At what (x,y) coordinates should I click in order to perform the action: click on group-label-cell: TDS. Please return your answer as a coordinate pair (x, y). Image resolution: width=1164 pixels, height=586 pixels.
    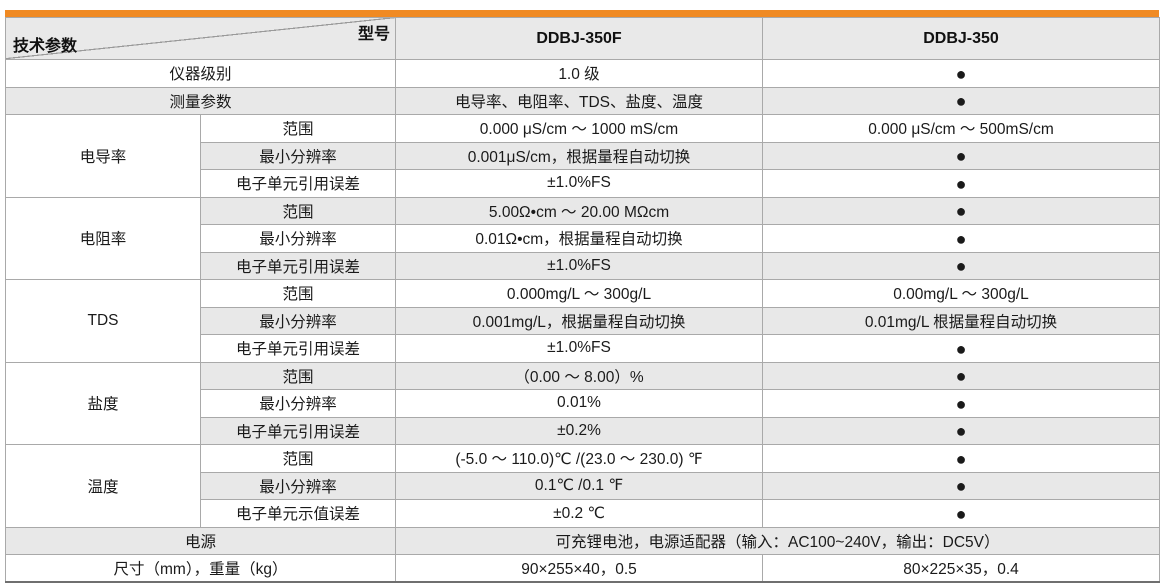
    Looking at the image, I should click on (103, 321).